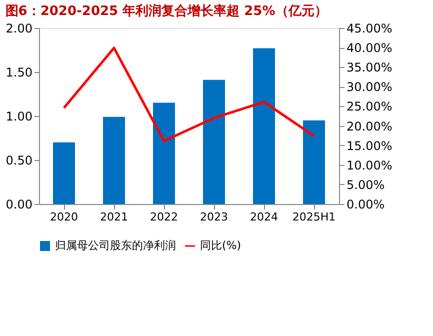 Image resolution: width=433 pixels, height=336 pixels. I want to click on x-tick-label: 2025H1, so click(314, 217).